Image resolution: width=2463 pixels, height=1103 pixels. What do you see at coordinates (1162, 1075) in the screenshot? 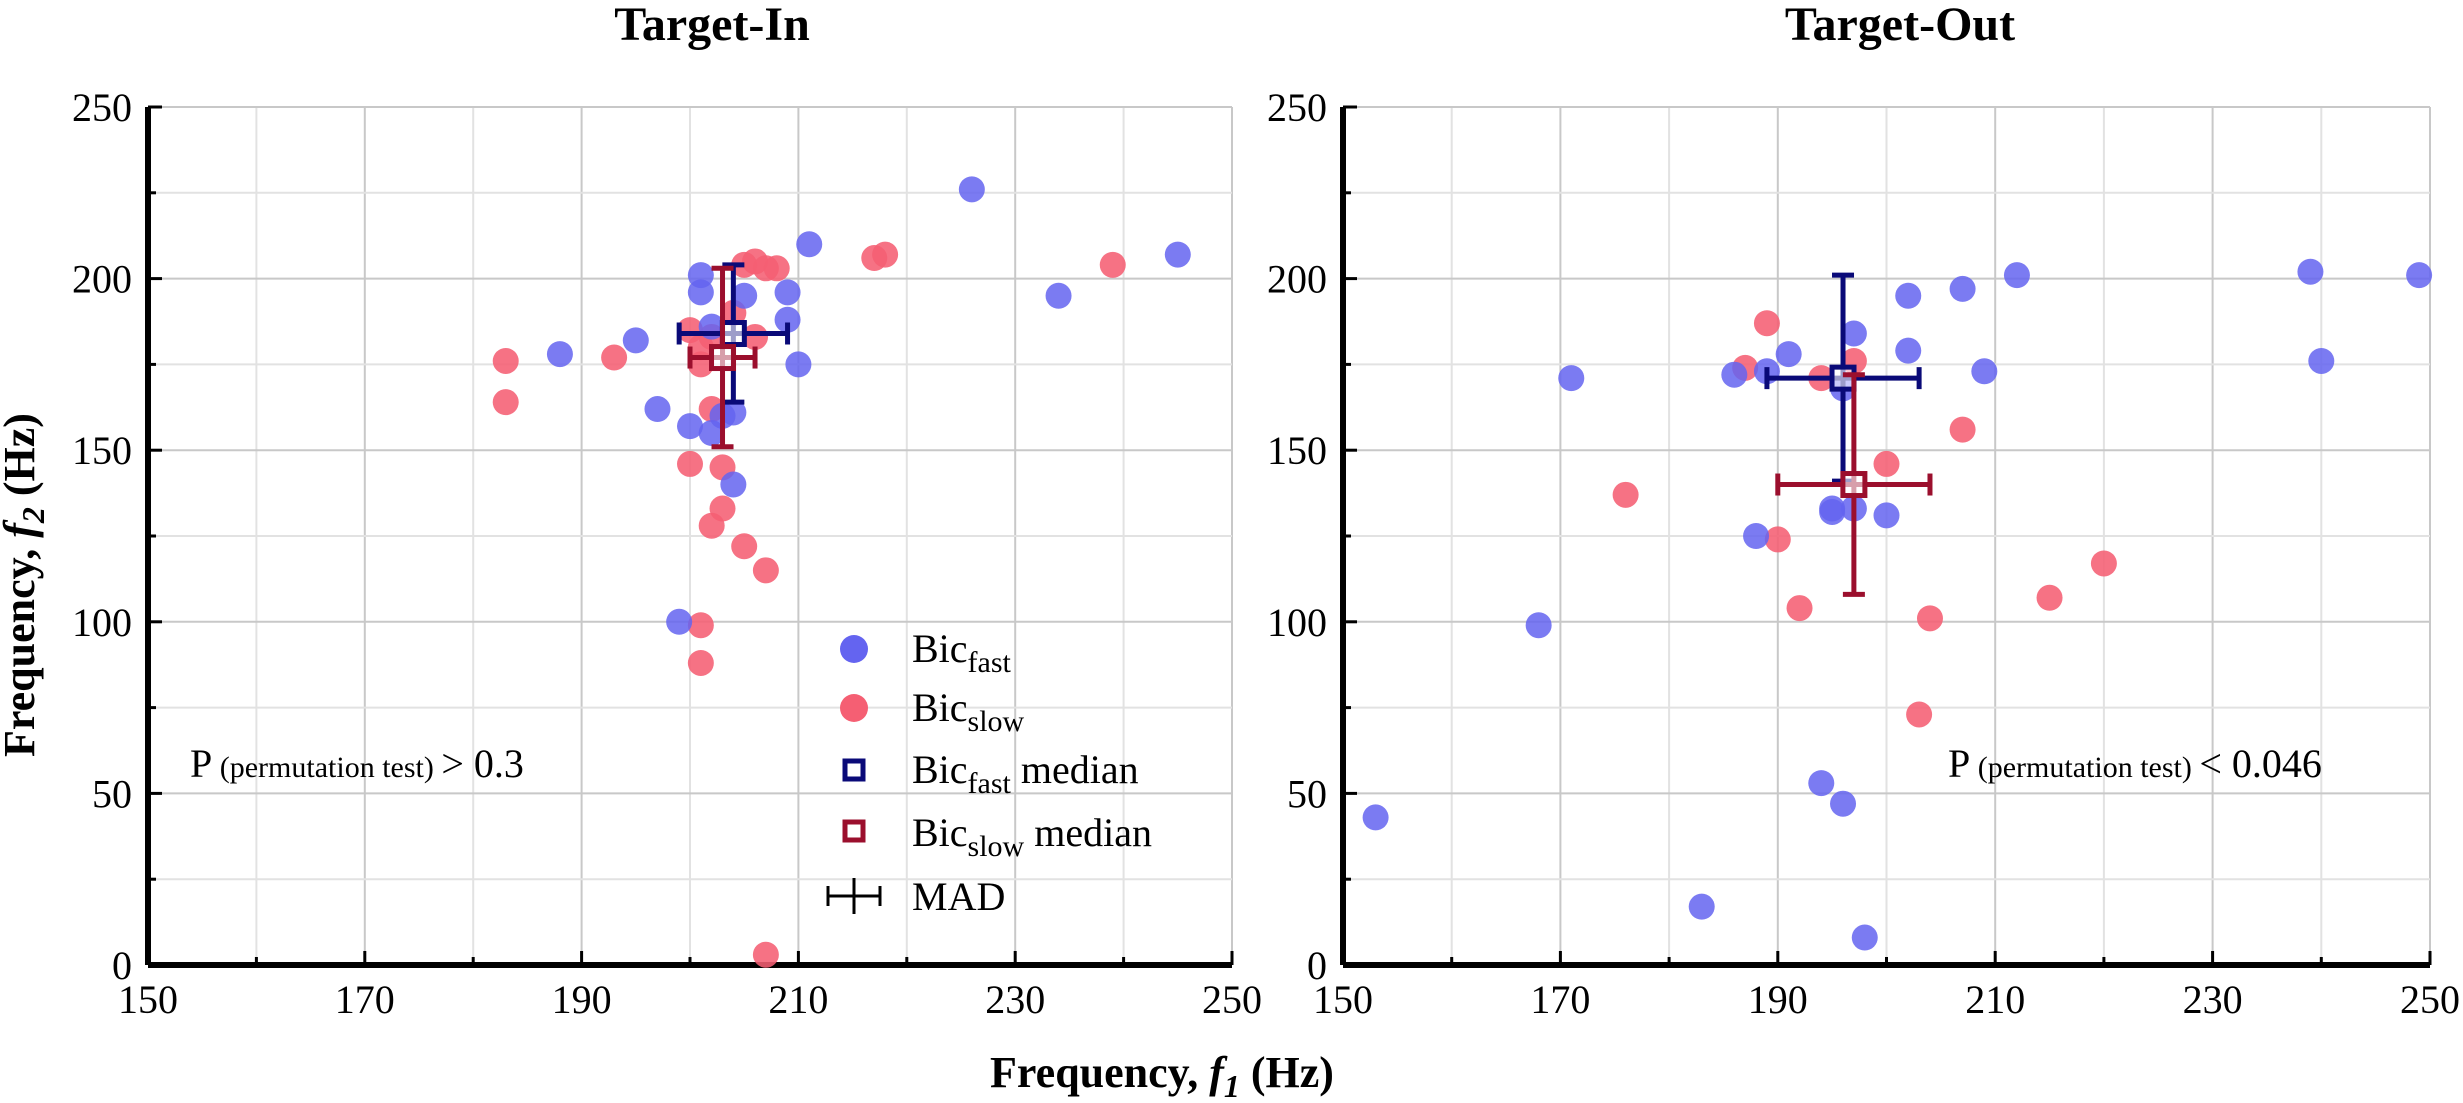
I see `x-axis-label: Frequency, f1 (Hz)` at bounding box center [1162, 1075].